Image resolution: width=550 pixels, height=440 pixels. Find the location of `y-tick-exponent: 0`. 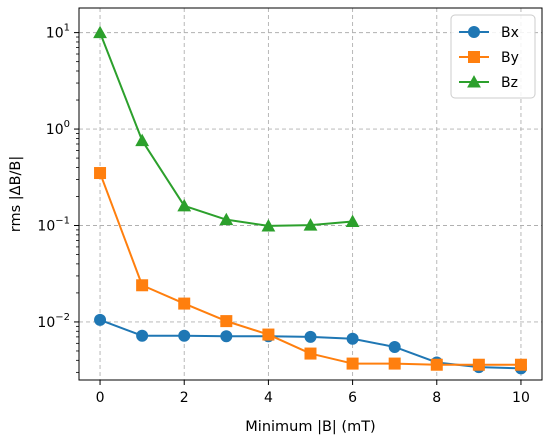

y-tick-exponent: 0 is located at coordinates (67, 124).